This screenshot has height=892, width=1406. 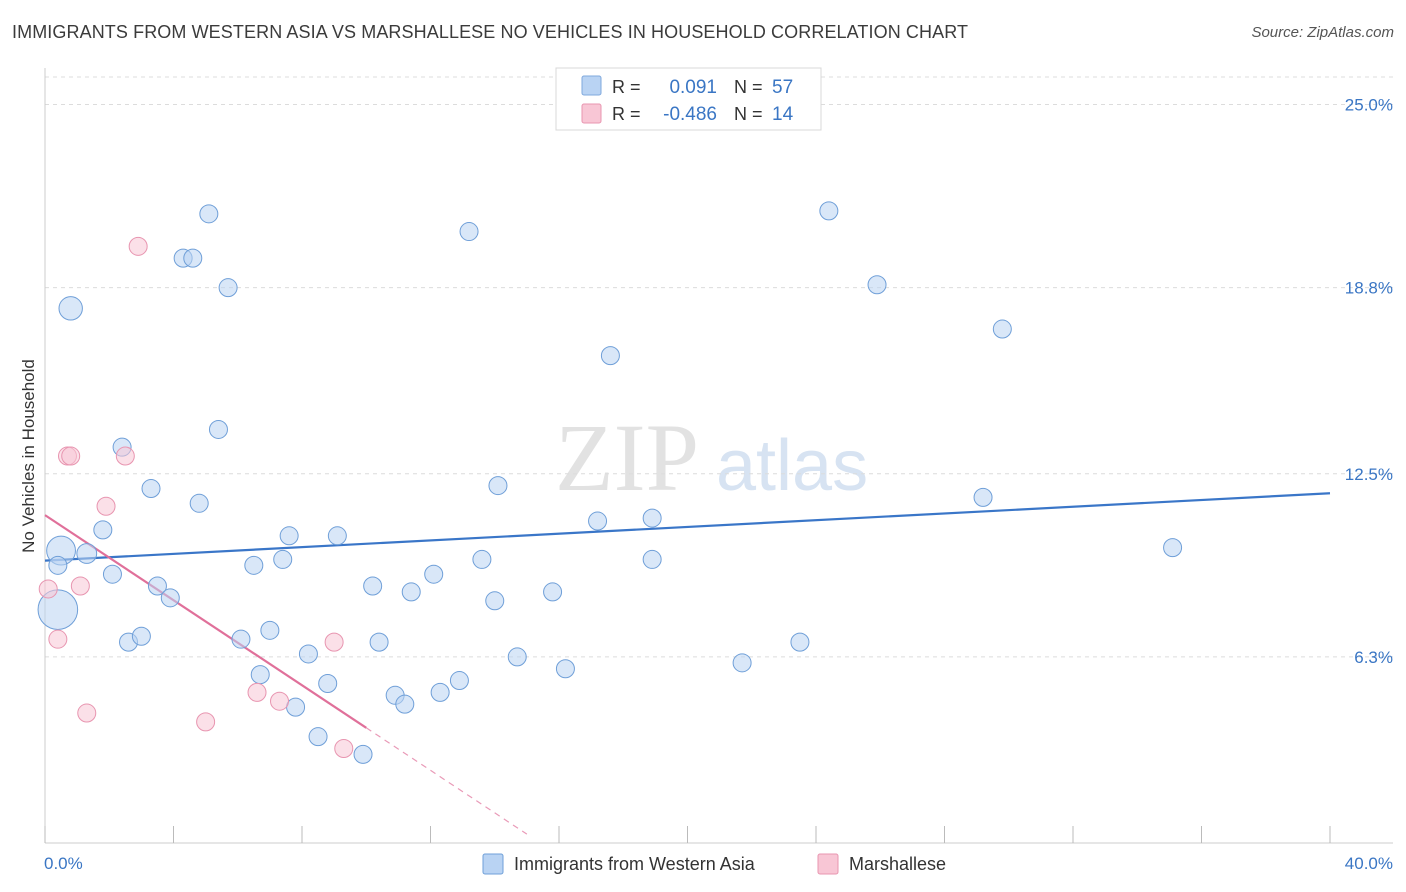 I want to click on series-swatch-blue, so click(x=493, y=864).